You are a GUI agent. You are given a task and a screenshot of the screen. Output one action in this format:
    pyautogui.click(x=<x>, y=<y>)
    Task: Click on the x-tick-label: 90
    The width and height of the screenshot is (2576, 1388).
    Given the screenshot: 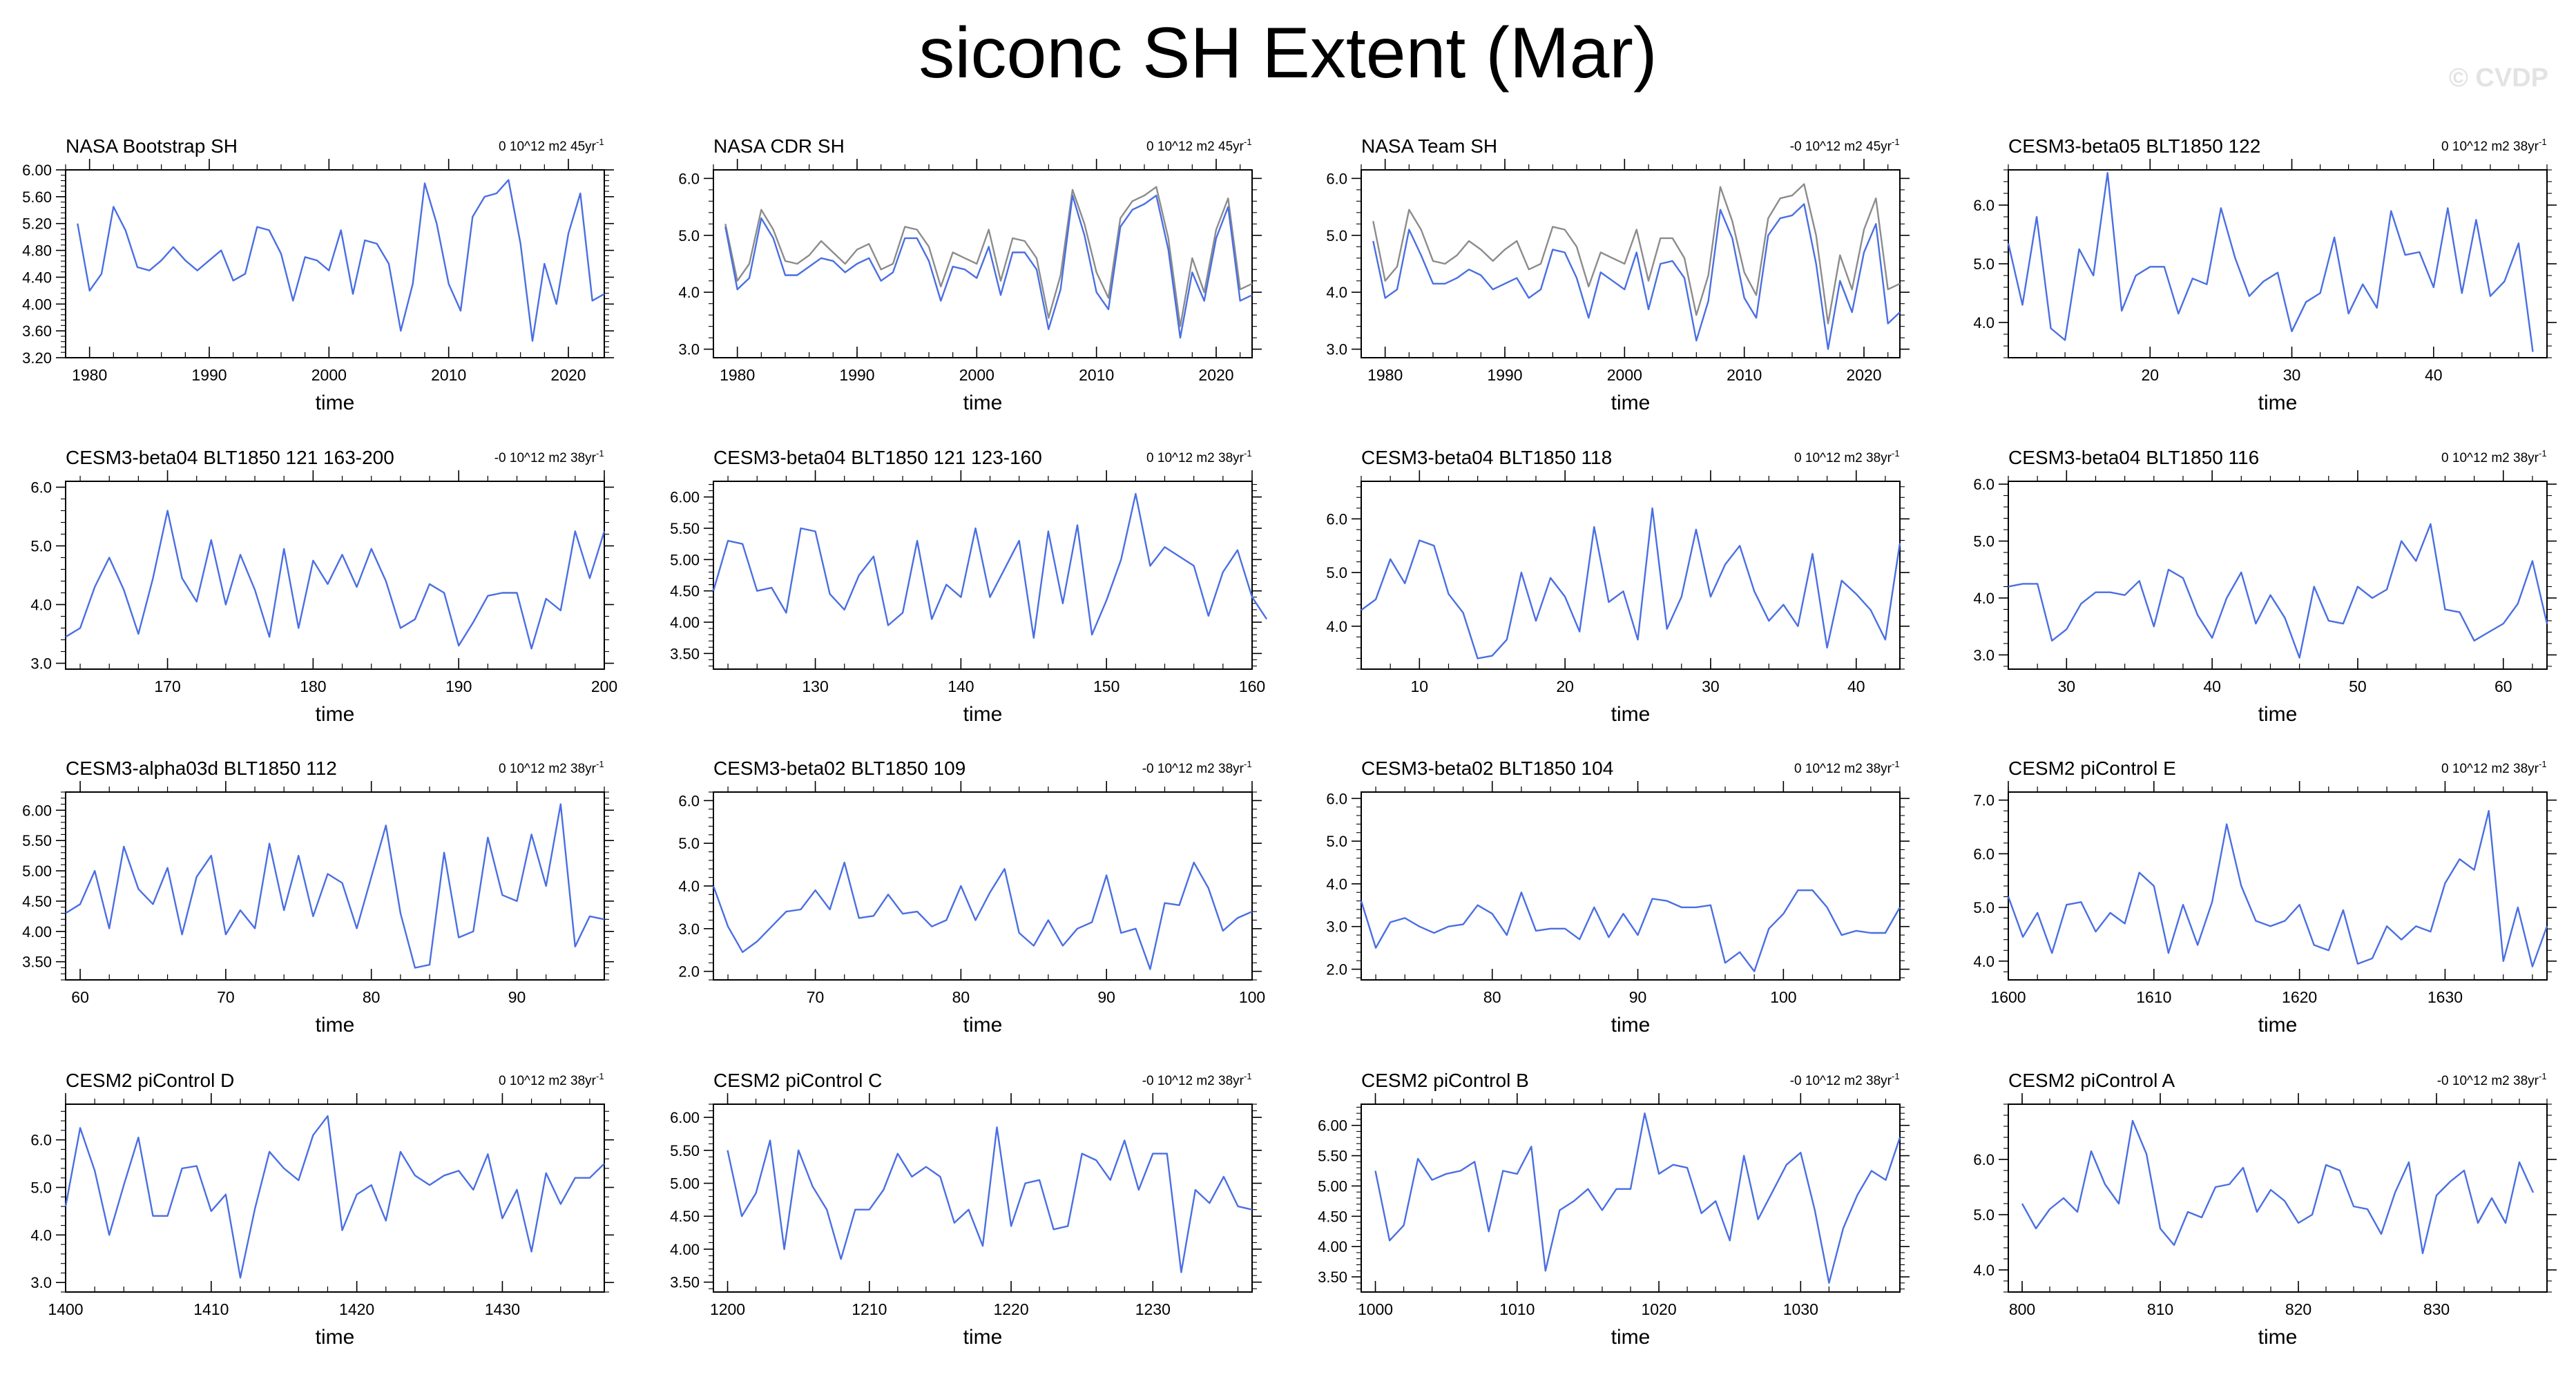 What is the action you would take?
    pyautogui.click(x=1106, y=997)
    